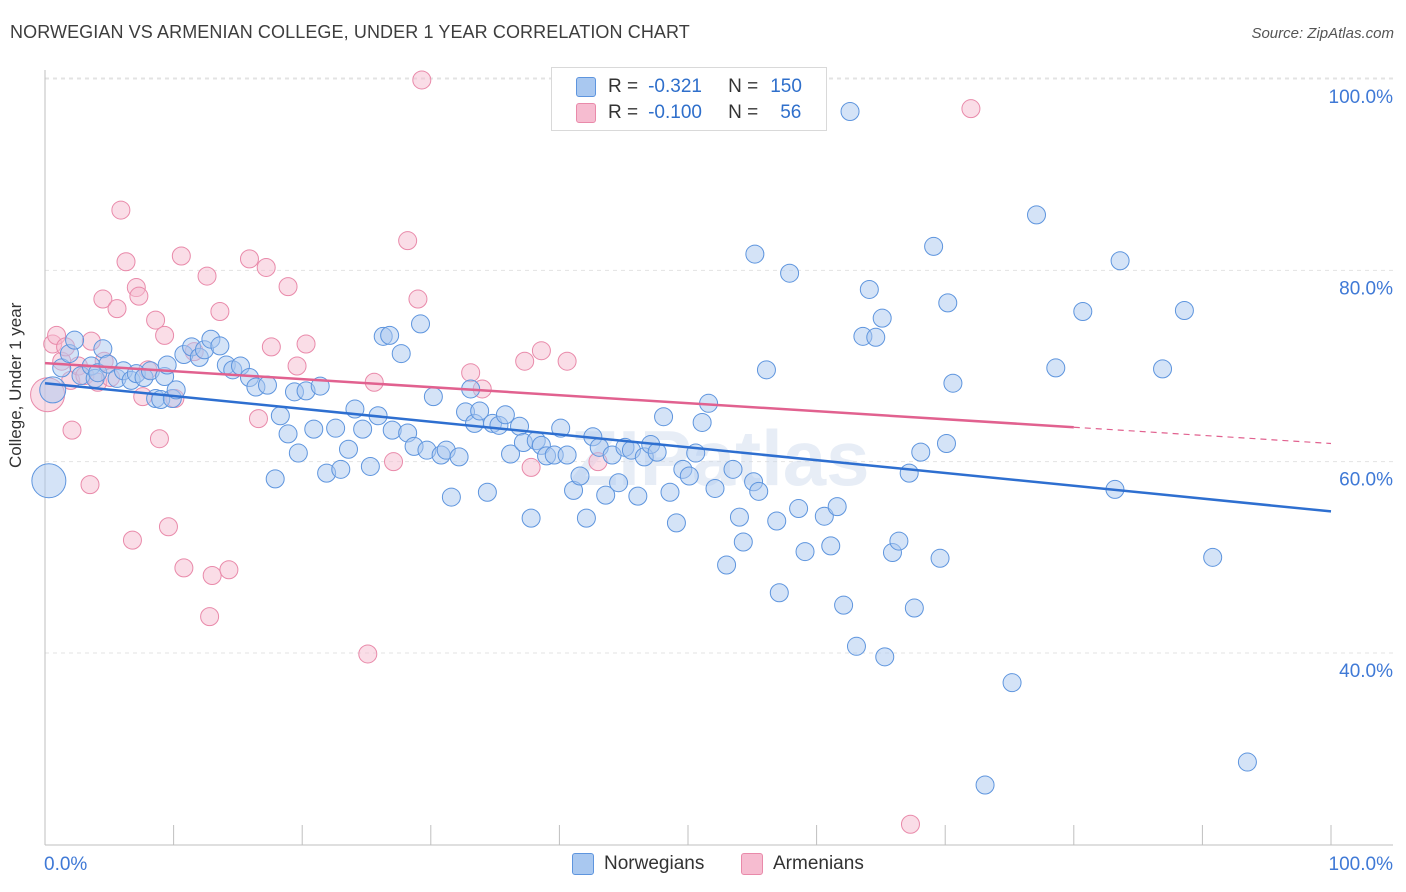 Image resolution: width=1406 pixels, height=892 pixels. I want to click on y-tick-label: 40.0%, so click(1366, 671).